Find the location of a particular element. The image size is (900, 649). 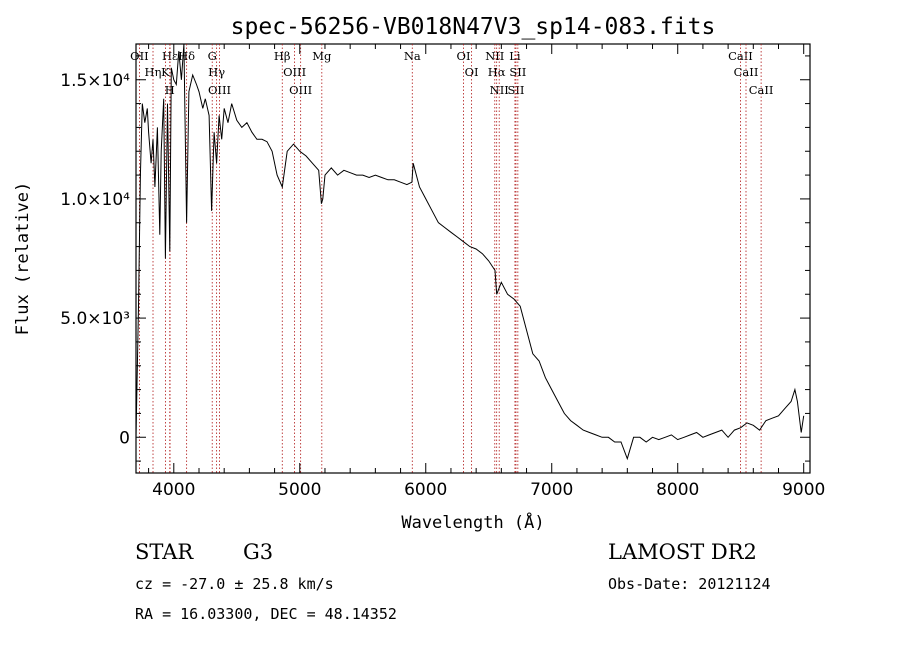

coordinates: RA = 16.03300, DEC = 48.14352 is located at coordinates (266, 614).